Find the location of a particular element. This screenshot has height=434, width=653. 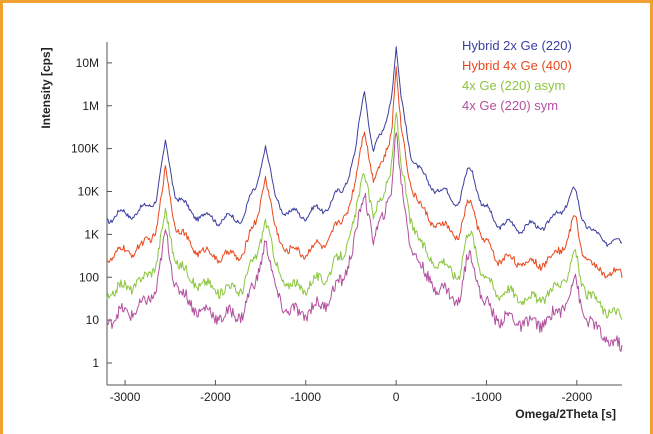

y-tick-label: 1K is located at coordinates (91, 234).